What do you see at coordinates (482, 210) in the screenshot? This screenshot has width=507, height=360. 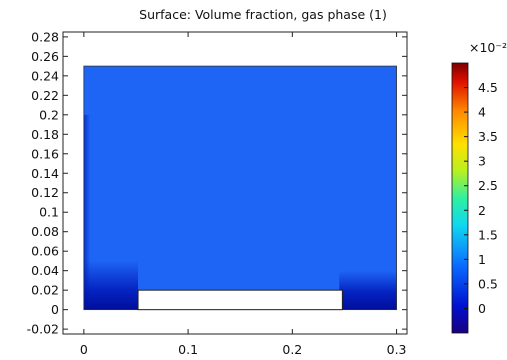 I see `colorbar-tick-label: 2` at bounding box center [482, 210].